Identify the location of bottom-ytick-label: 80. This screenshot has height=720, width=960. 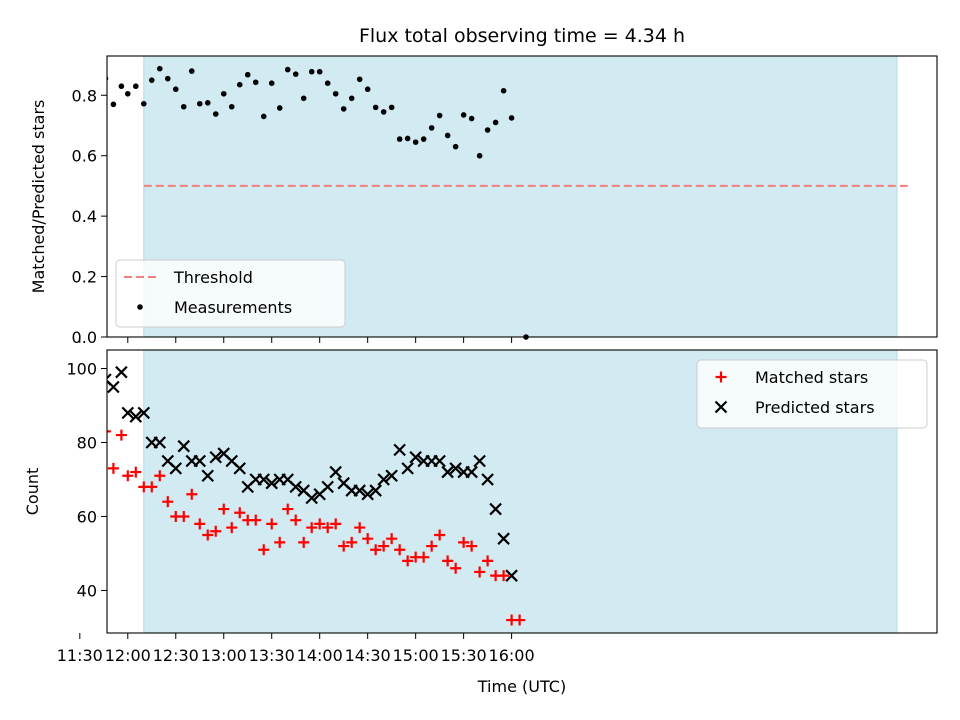
(87, 442).